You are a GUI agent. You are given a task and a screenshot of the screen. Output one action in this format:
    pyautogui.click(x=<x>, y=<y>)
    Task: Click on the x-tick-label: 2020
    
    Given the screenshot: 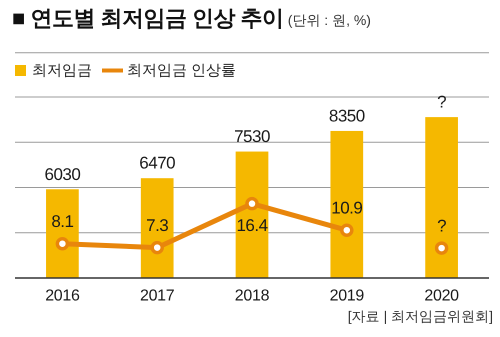 What is the action you would take?
    pyautogui.click(x=442, y=296)
    